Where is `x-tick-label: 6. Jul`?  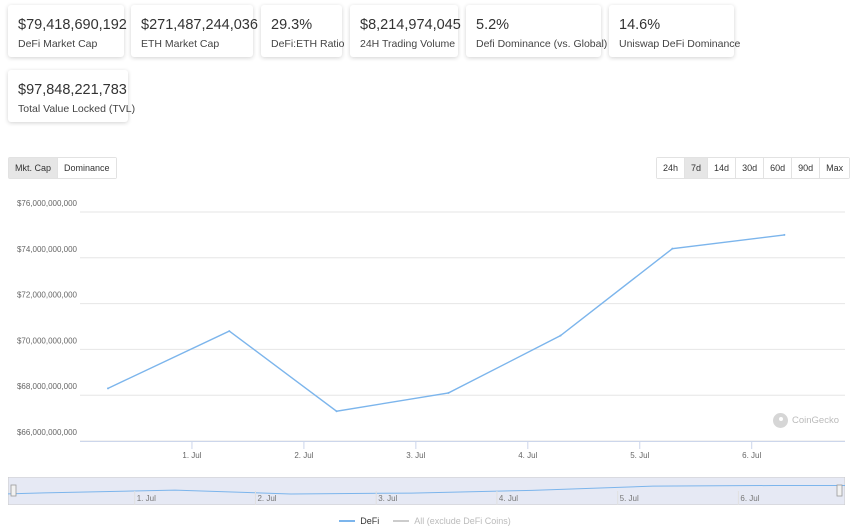
x-tick-label: 6. Jul is located at coordinates (751, 455).